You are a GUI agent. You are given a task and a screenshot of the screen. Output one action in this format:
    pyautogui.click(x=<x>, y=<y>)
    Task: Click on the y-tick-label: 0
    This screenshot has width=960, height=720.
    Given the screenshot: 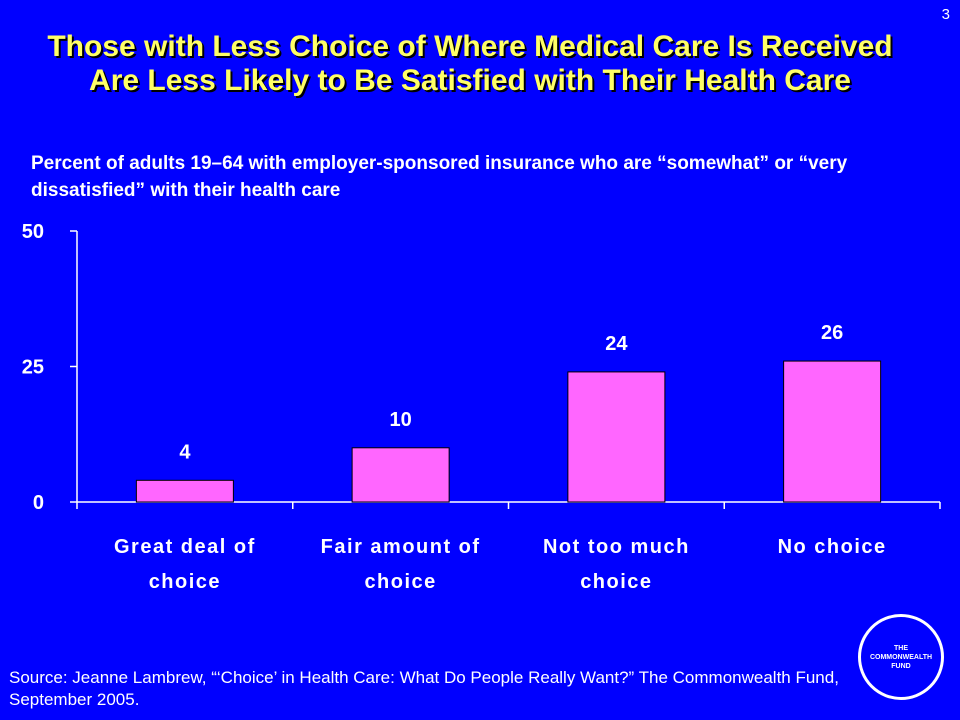 What is the action you would take?
    pyautogui.click(x=38, y=503)
    